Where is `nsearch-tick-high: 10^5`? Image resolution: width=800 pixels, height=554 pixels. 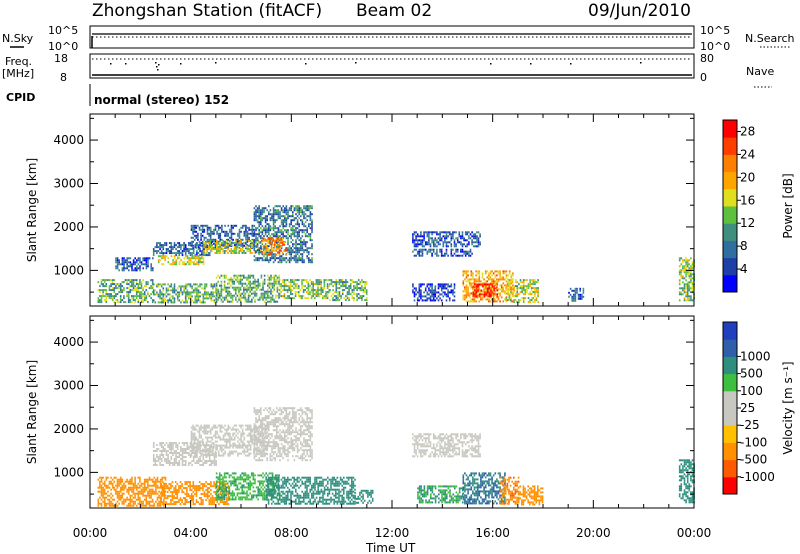
nsearch-tick-high: 10^5 is located at coordinates (715, 30).